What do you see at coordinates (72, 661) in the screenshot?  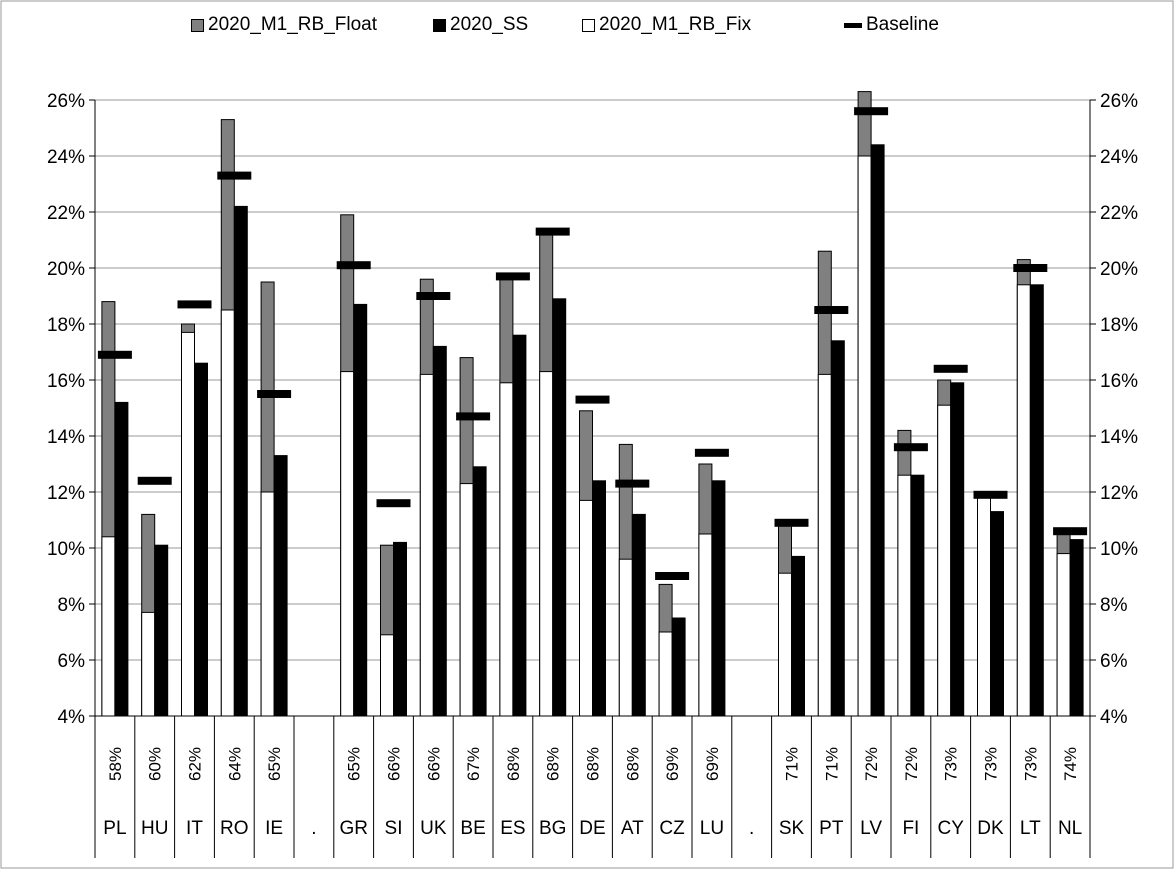 I see `y-tick-label-left: 6%` at bounding box center [72, 661].